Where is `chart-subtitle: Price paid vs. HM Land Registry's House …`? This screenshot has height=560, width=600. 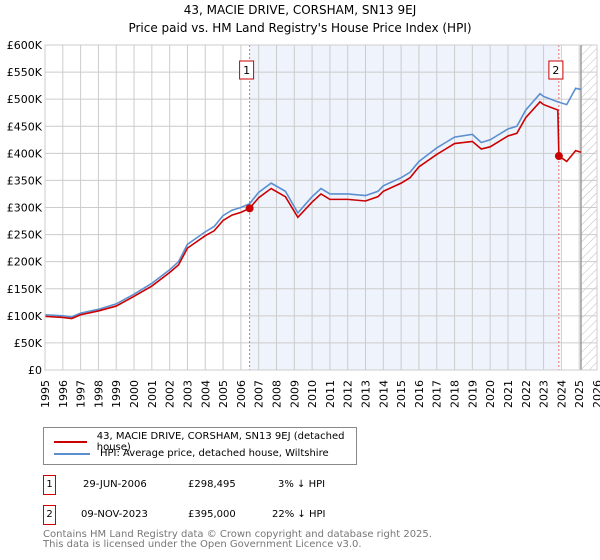 chart-subtitle: Price paid vs. HM Land Registry's House … is located at coordinates (299, 28).